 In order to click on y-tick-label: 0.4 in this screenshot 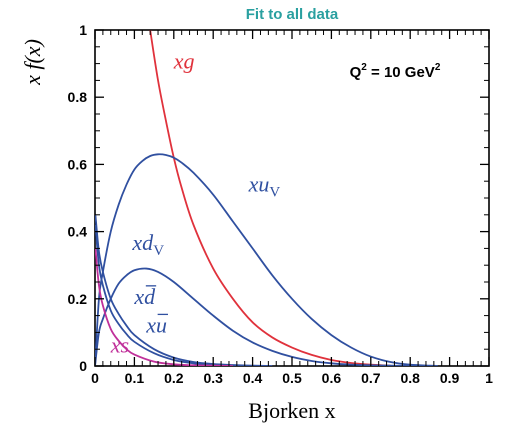, I will do `click(78, 232)`.